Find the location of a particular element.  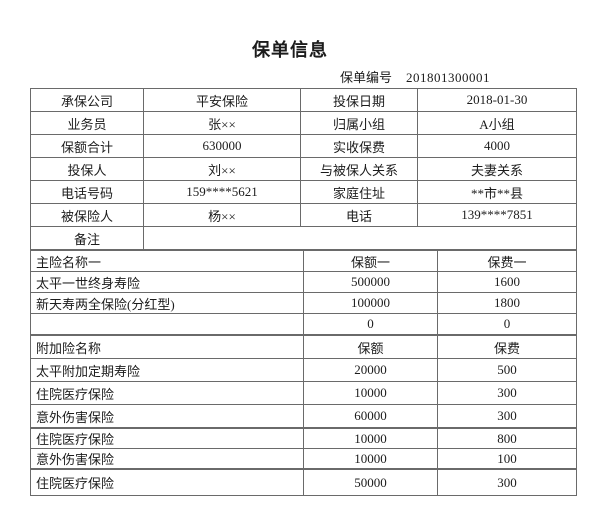

cell-label: 保额合计 is located at coordinates (87, 146).